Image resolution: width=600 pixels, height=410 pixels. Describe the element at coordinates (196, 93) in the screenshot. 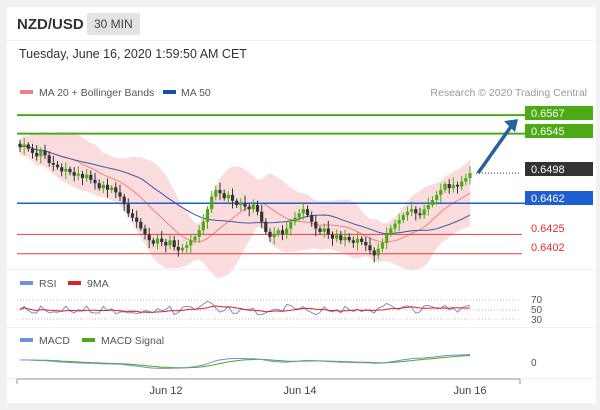

I see `ma50-legend-label: MA 50` at that location.